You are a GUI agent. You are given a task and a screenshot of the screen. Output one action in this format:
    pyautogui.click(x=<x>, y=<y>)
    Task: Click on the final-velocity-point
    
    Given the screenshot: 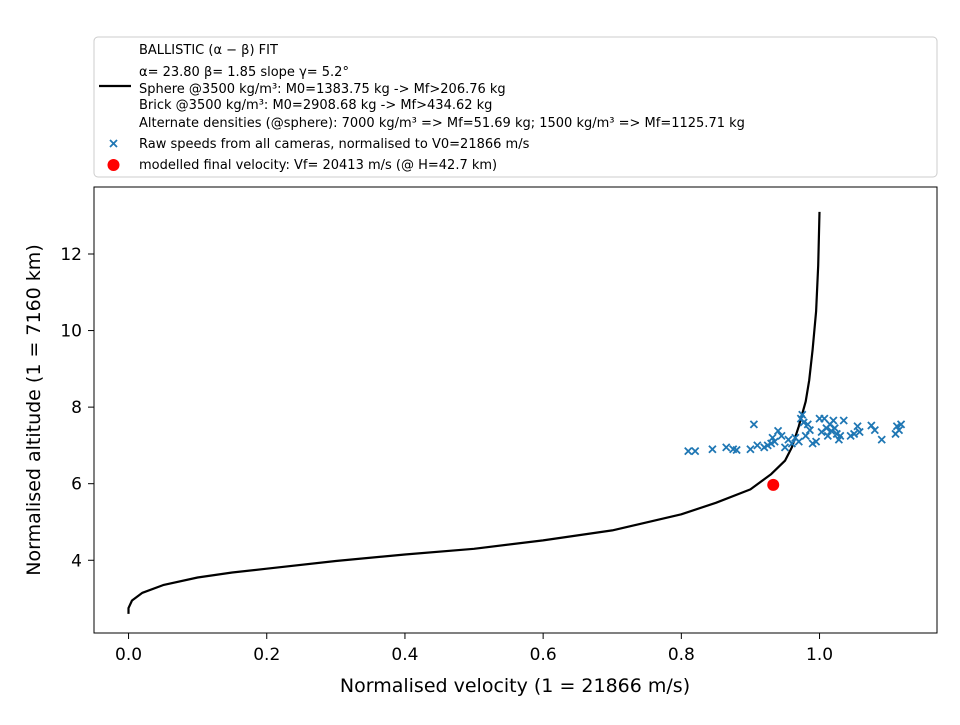 What is the action you would take?
    pyautogui.click(x=773, y=484)
    